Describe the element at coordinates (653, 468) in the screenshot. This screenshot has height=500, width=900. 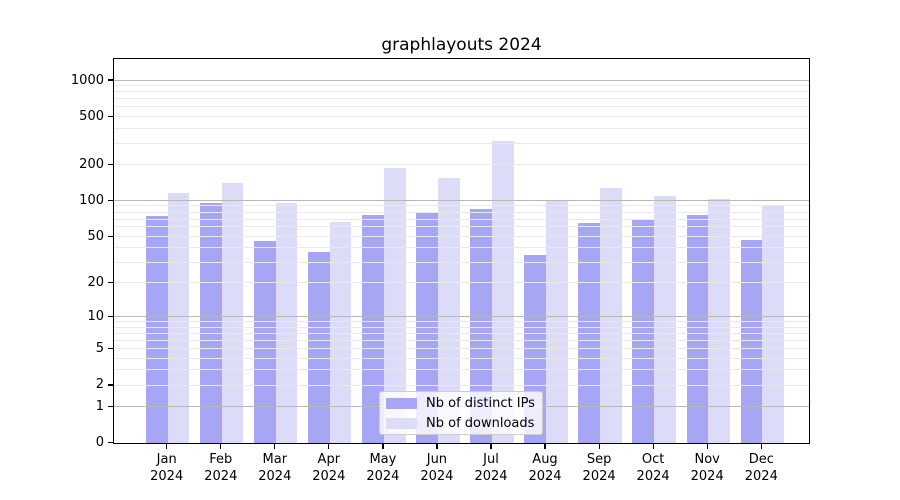
I see `x-tick-label-oct: Oct 2024` at that location.